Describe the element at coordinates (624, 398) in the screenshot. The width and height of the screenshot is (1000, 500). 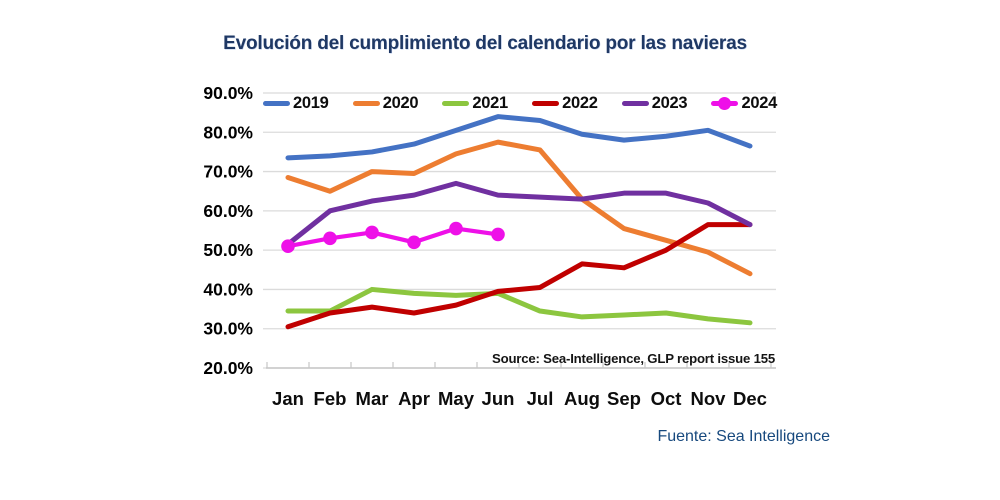
I see `x-axis-month-label: Sep` at that location.